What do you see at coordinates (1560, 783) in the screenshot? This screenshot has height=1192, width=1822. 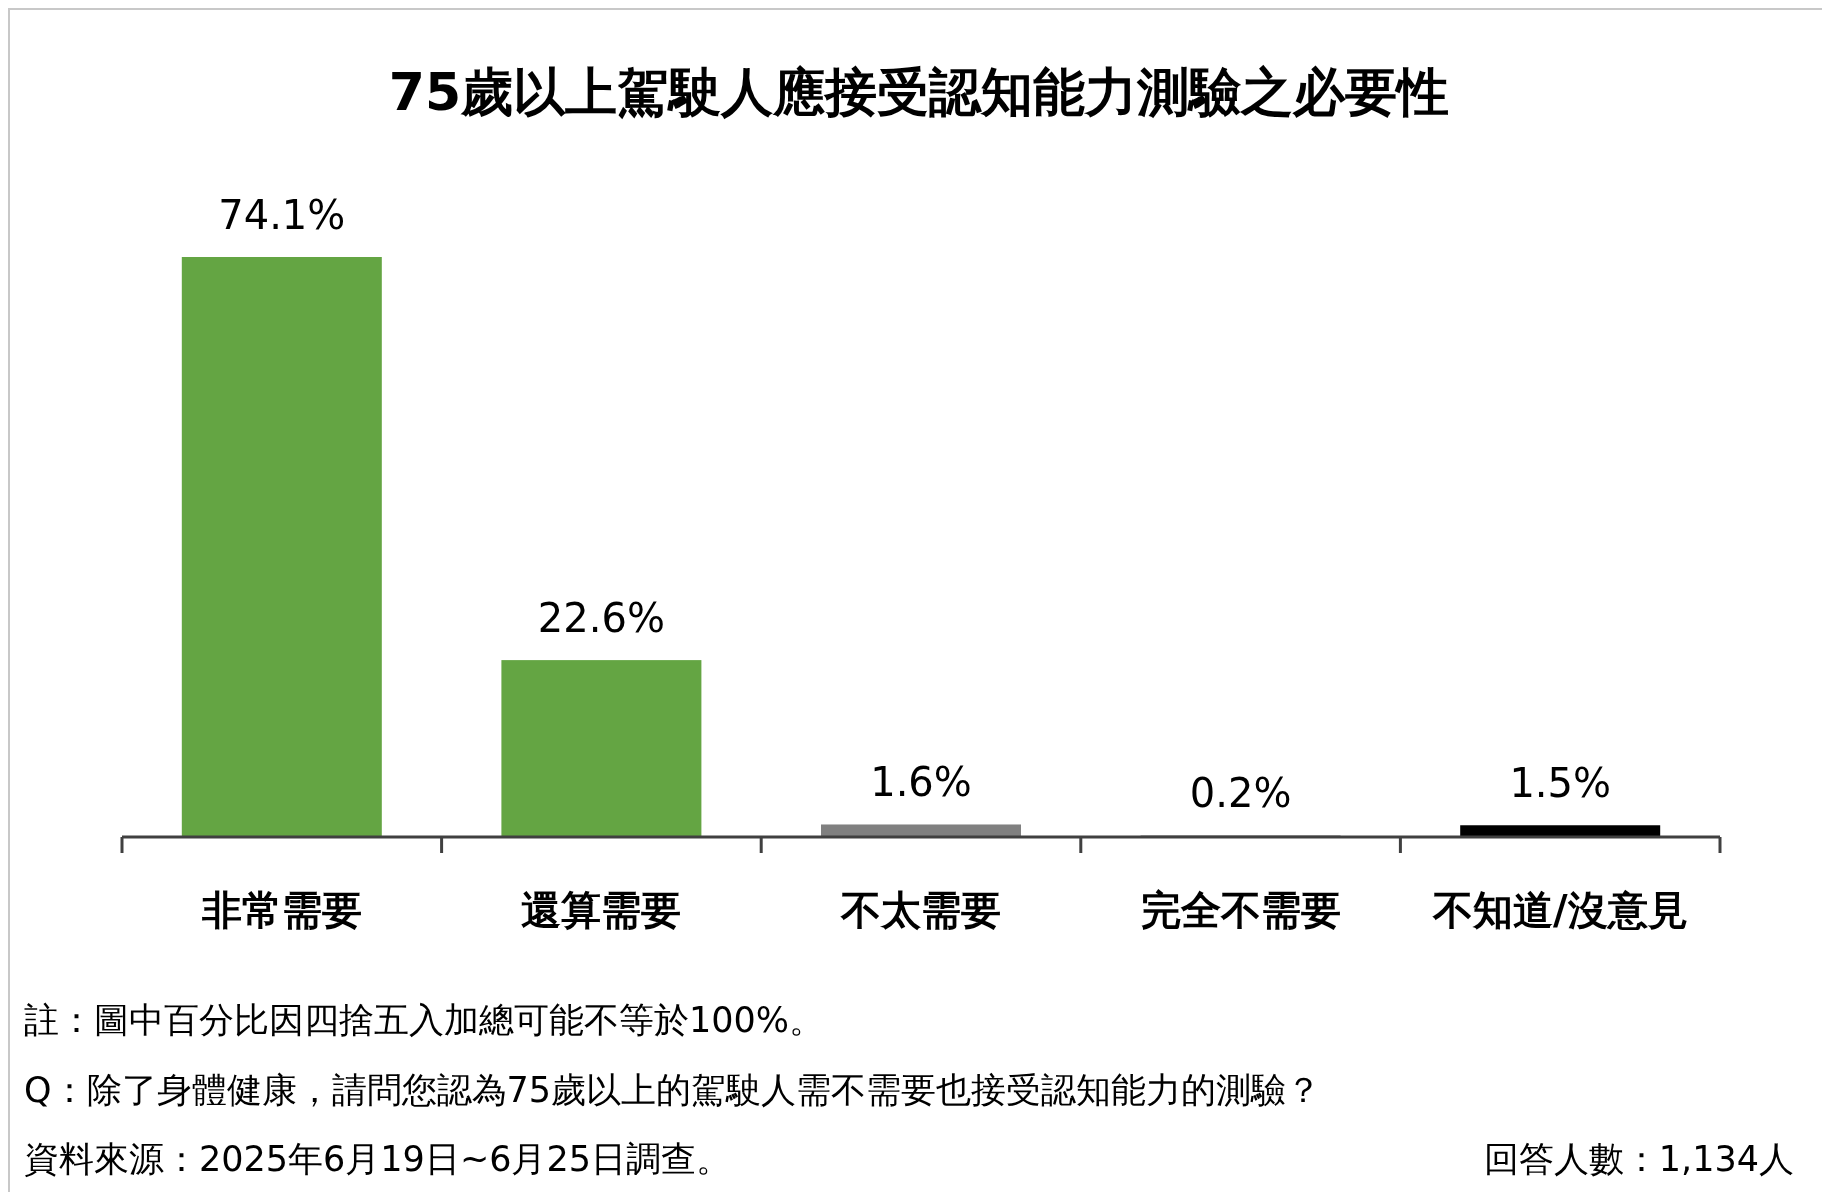 I see `data-label: 1.5%` at bounding box center [1560, 783].